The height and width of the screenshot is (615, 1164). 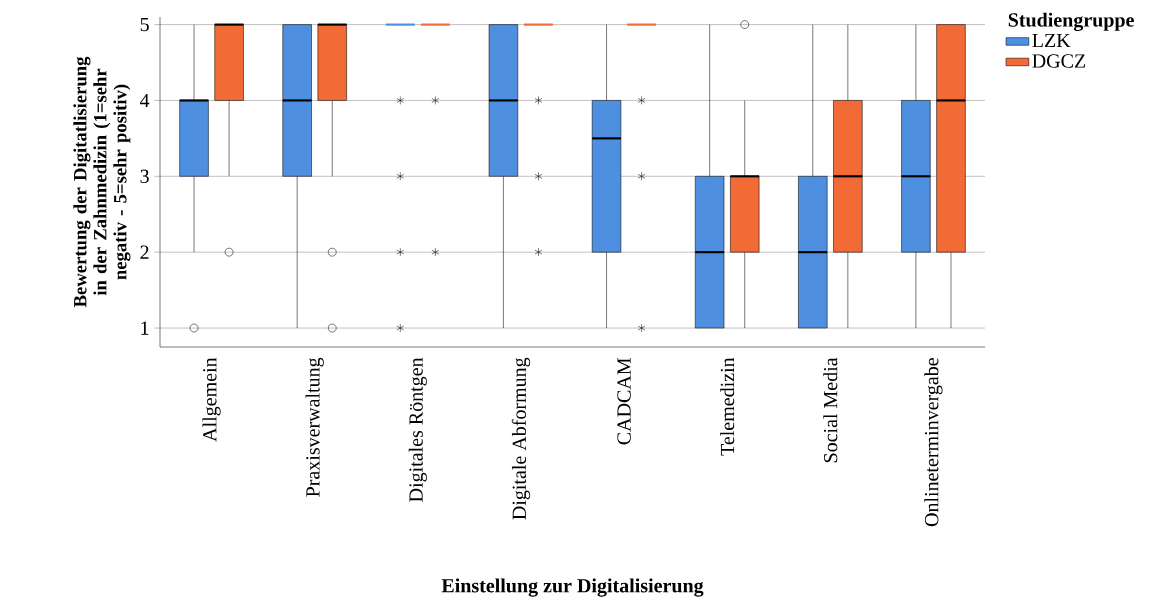 I want to click on y-tick-label: 5, so click(x=144, y=24).